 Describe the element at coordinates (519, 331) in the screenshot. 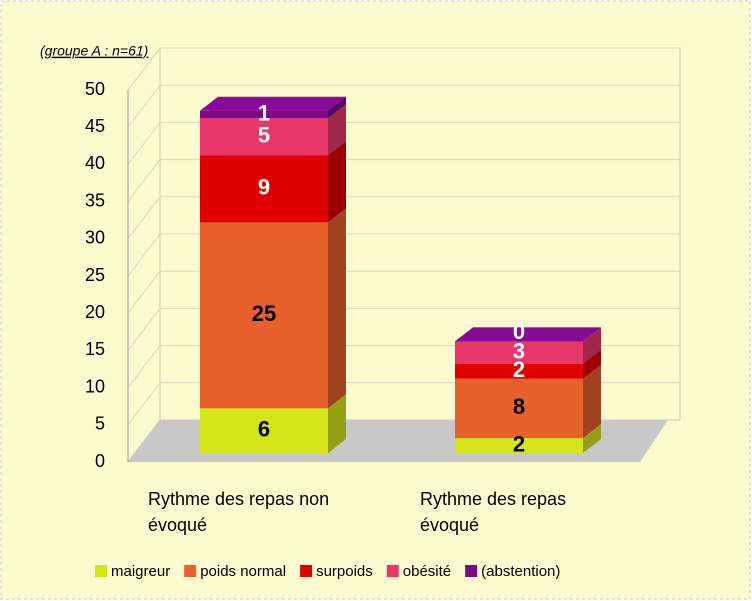

I see `data-label: 0` at that location.